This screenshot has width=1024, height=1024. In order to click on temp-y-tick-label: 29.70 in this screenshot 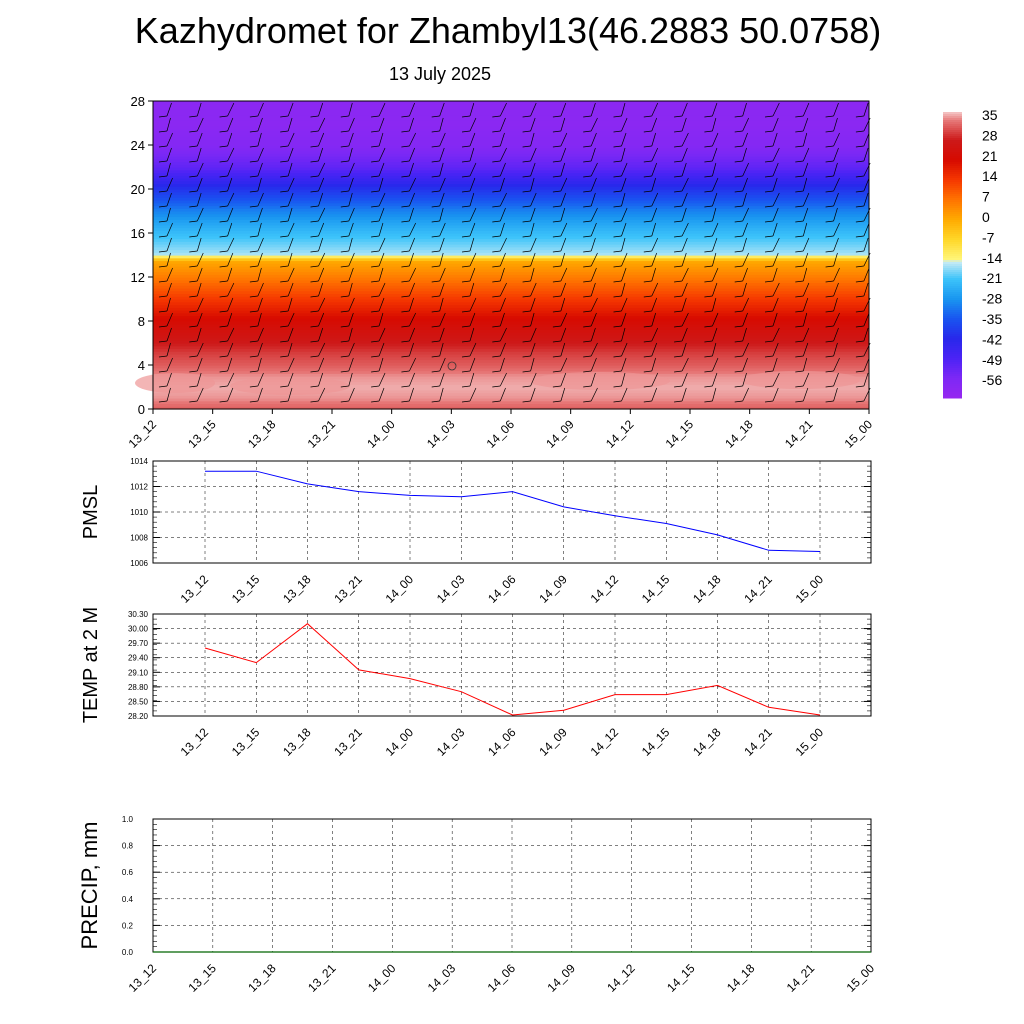, I will do `click(138, 643)`.